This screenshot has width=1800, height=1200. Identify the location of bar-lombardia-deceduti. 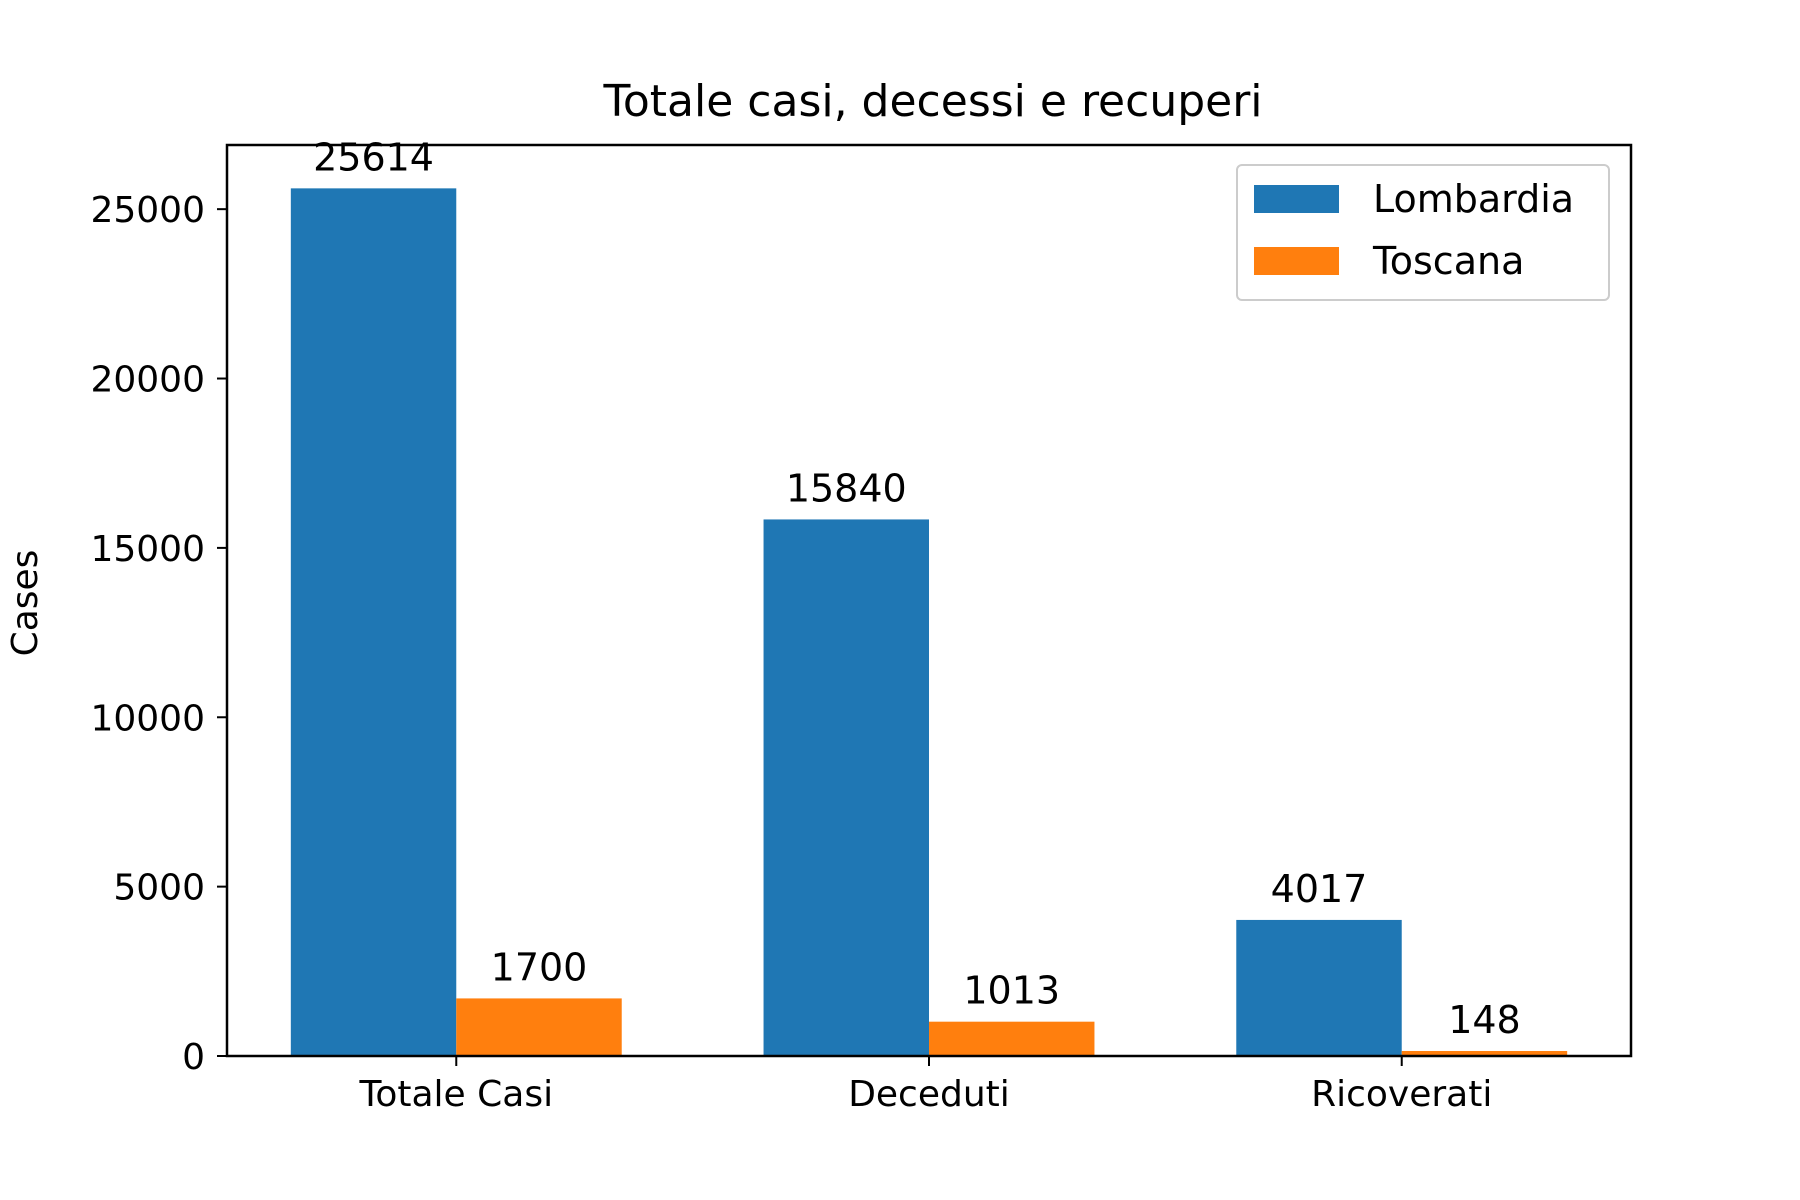
(846, 787).